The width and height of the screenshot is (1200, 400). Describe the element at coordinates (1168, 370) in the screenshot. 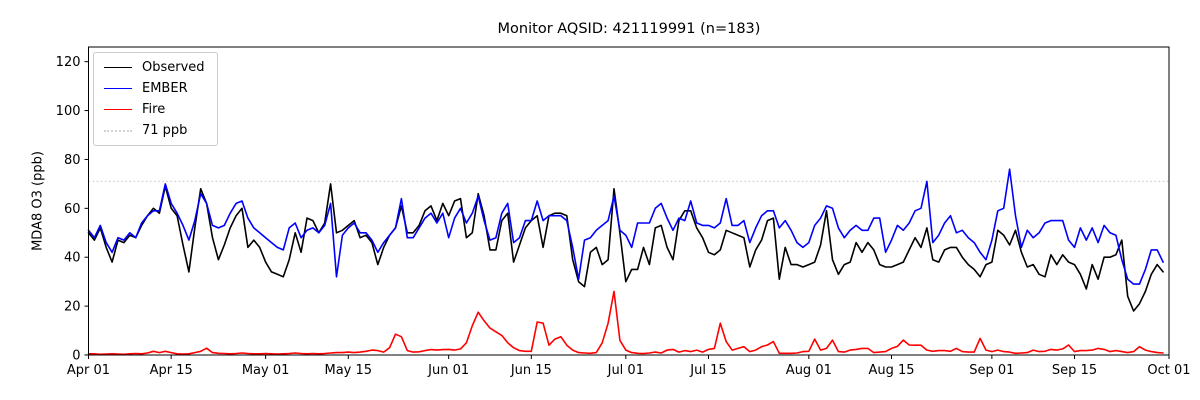

I see `x-tick-label: Oct 01` at that location.